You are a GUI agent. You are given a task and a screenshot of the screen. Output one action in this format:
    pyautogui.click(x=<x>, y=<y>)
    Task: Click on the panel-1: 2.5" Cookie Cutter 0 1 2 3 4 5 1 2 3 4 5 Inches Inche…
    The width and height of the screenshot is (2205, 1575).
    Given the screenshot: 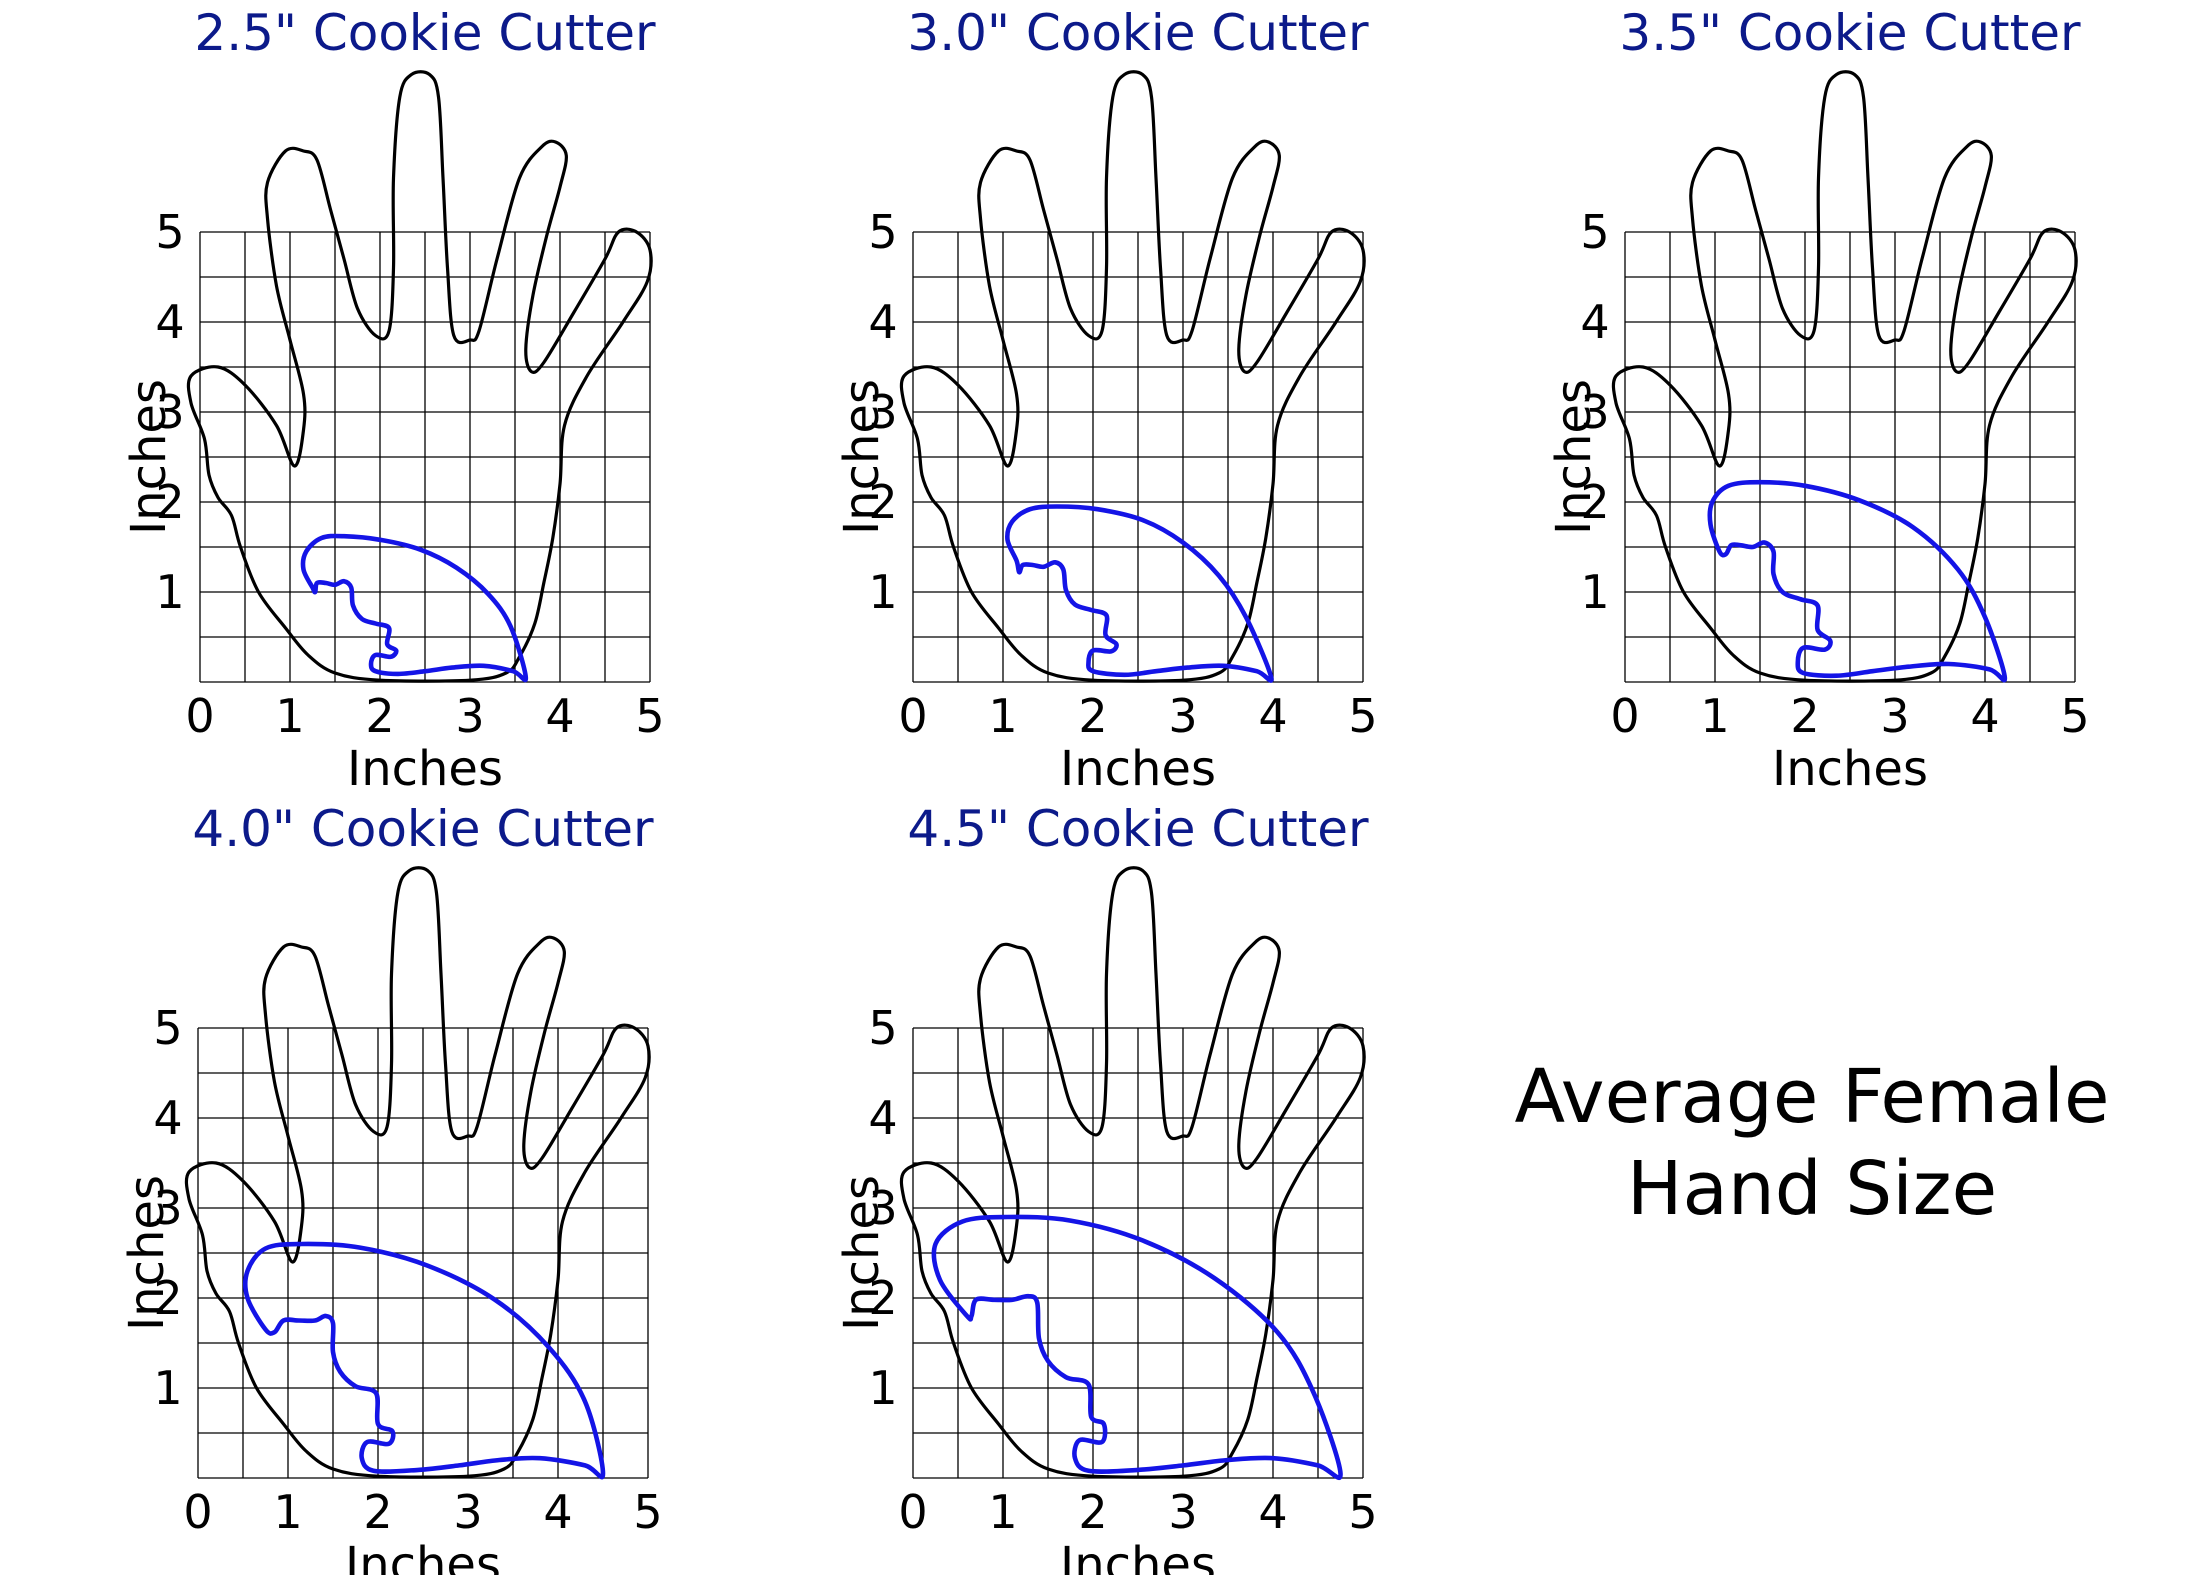 What is the action you would take?
    pyautogui.click(x=393, y=400)
    